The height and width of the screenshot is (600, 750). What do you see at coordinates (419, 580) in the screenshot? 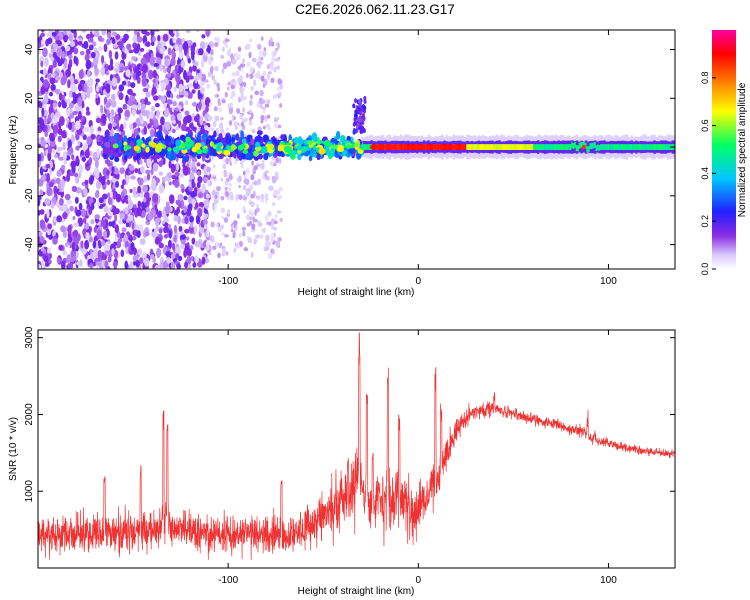
I see `snr-x-tick-label: 0` at bounding box center [419, 580].